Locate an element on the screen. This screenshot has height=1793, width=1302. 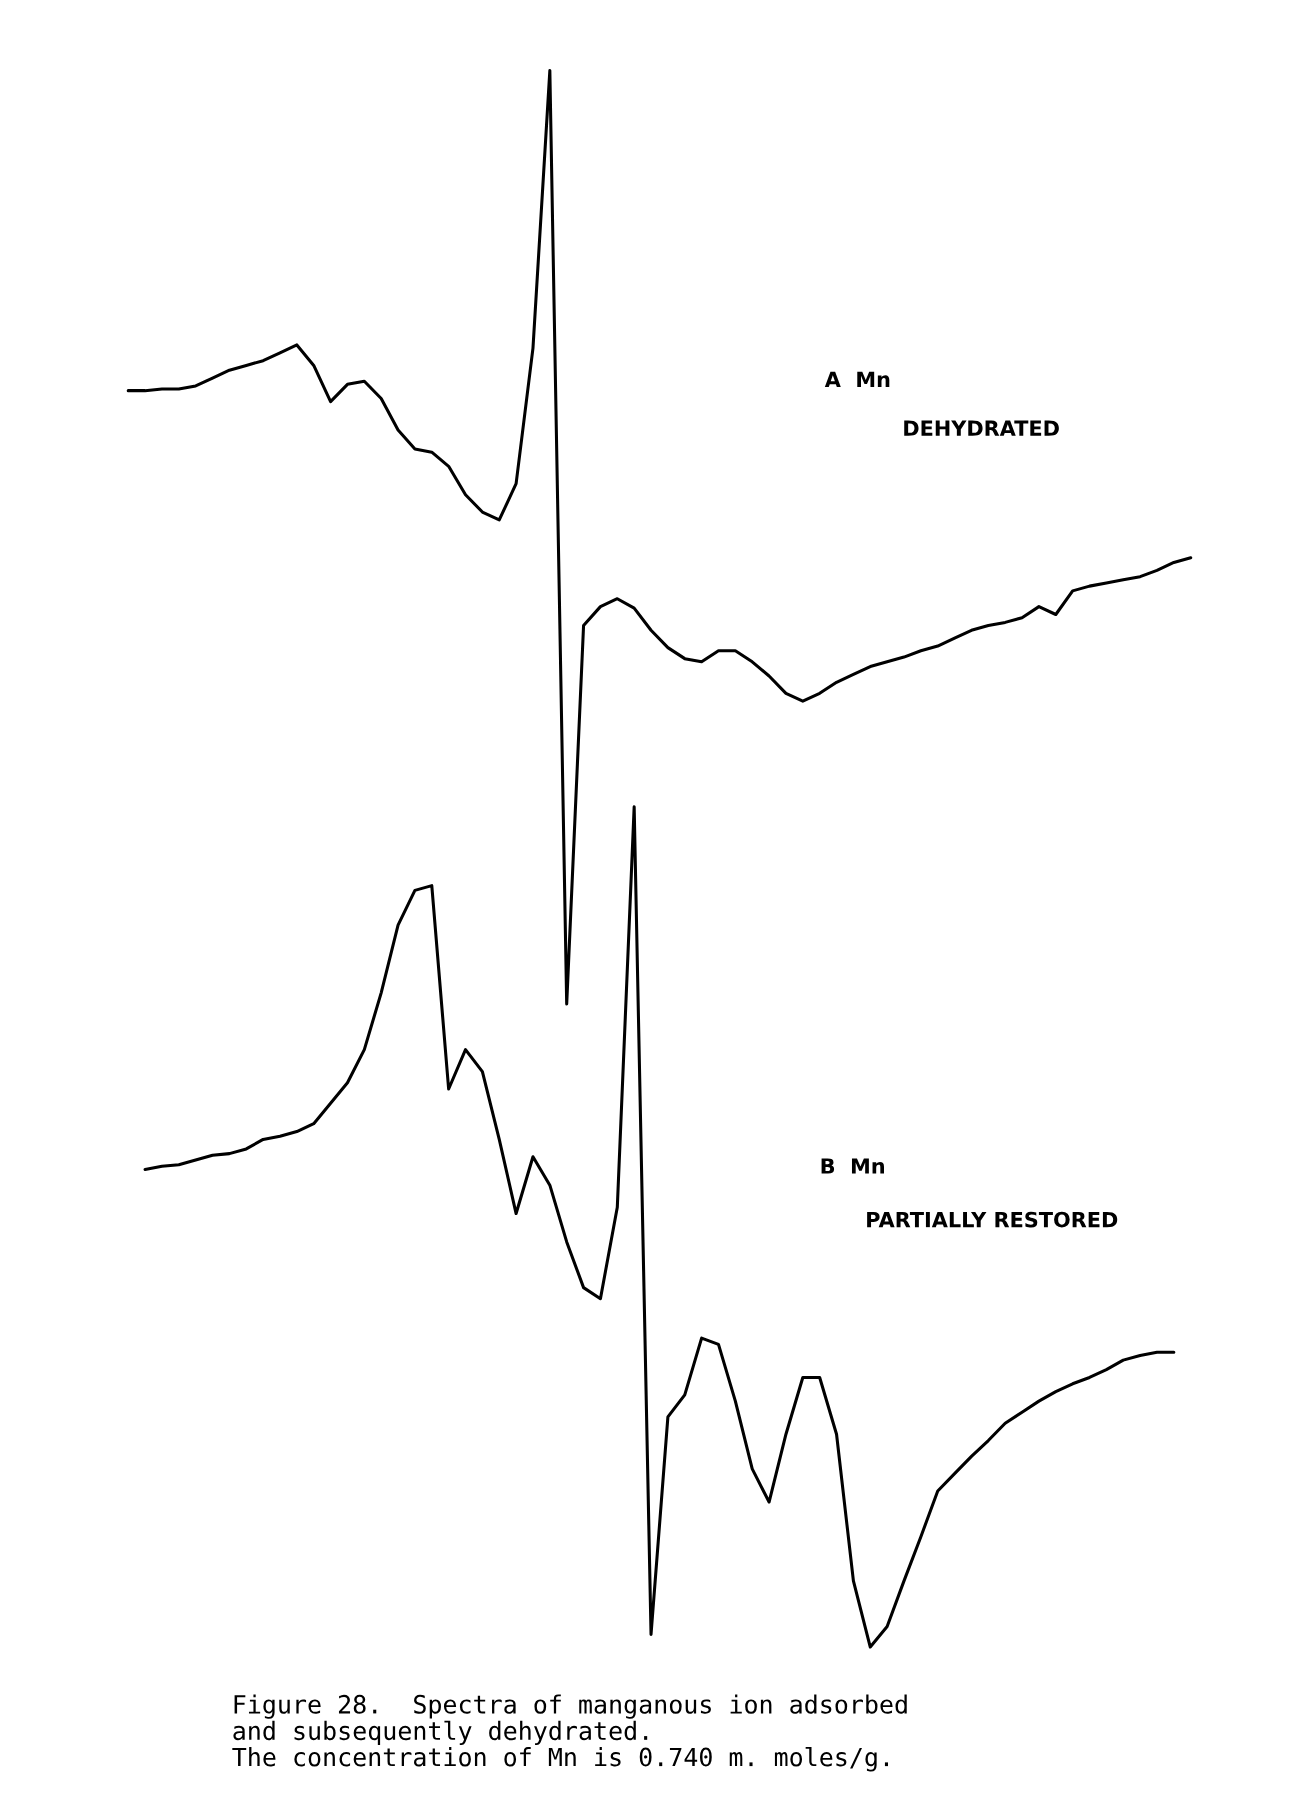
annotation: B Mn is located at coordinates (852, 1166).